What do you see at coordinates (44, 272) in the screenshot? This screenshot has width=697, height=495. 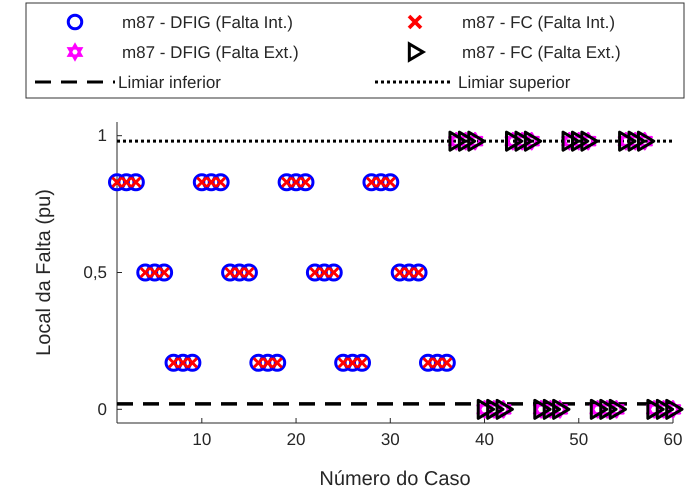 I see `y-axis-title: Local da Falta (pu)` at bounding box center [44, 272].